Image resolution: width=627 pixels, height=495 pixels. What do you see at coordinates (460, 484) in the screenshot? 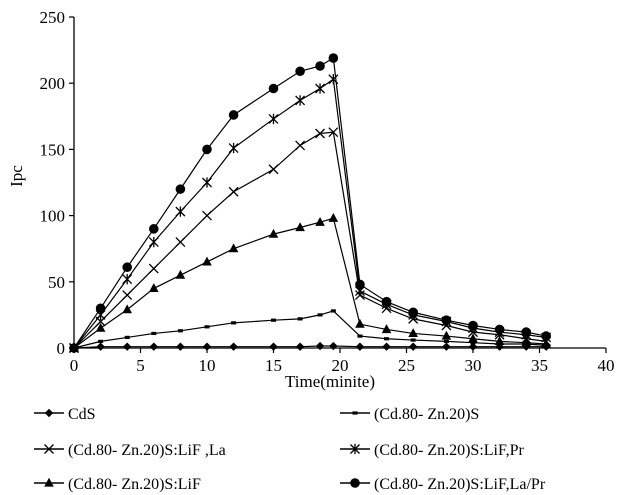
I see `legend-label: (Cd.80- Zn.20)S:LiF,La/Pr` at bounding box center [460, 484].